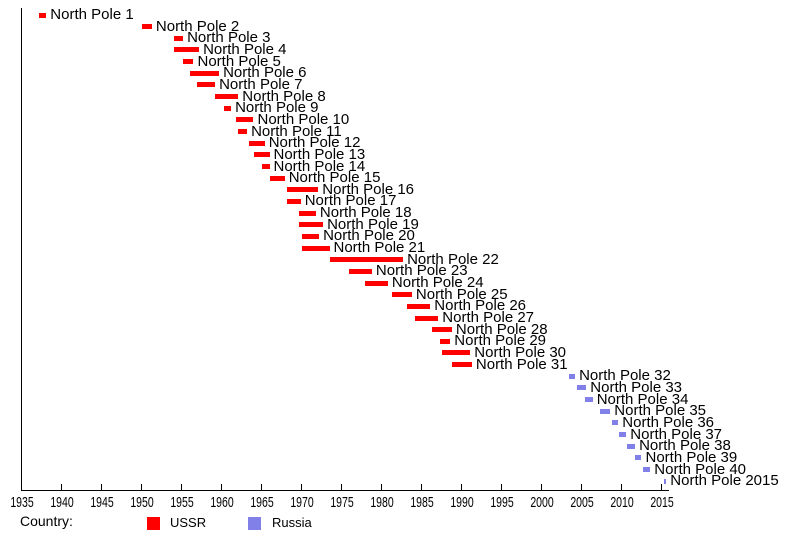  I want to click on x-tick-label-2000: 2000, so click(541, 502).